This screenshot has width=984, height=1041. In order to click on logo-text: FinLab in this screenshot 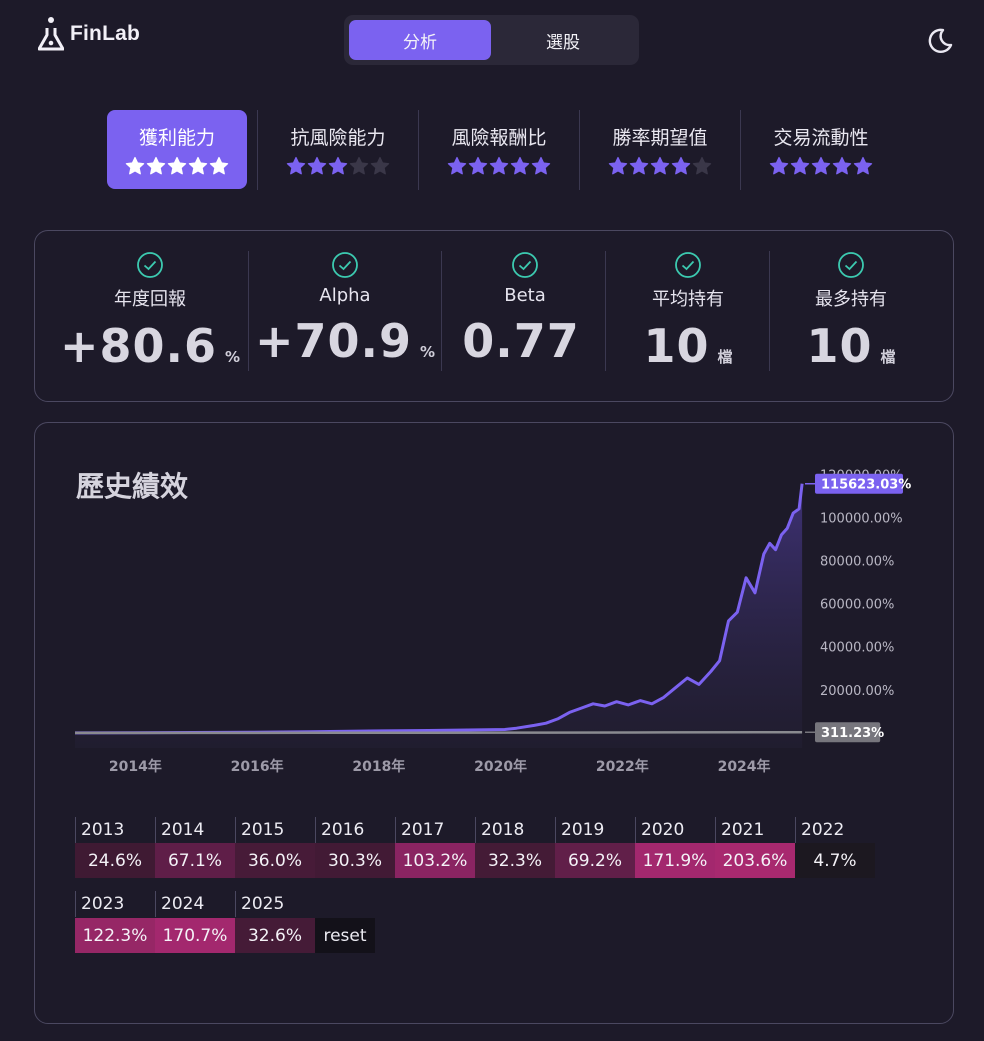, I will do `click(105, 33)`.